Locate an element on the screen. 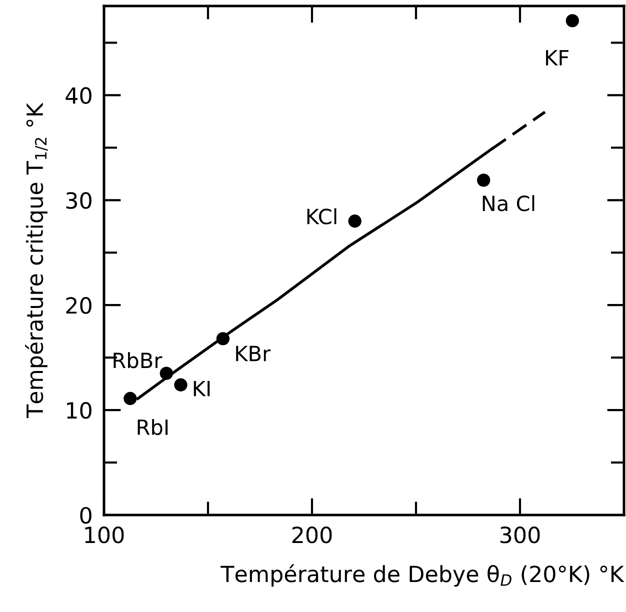  annotation: KCl is located at coordinates (321, 216).